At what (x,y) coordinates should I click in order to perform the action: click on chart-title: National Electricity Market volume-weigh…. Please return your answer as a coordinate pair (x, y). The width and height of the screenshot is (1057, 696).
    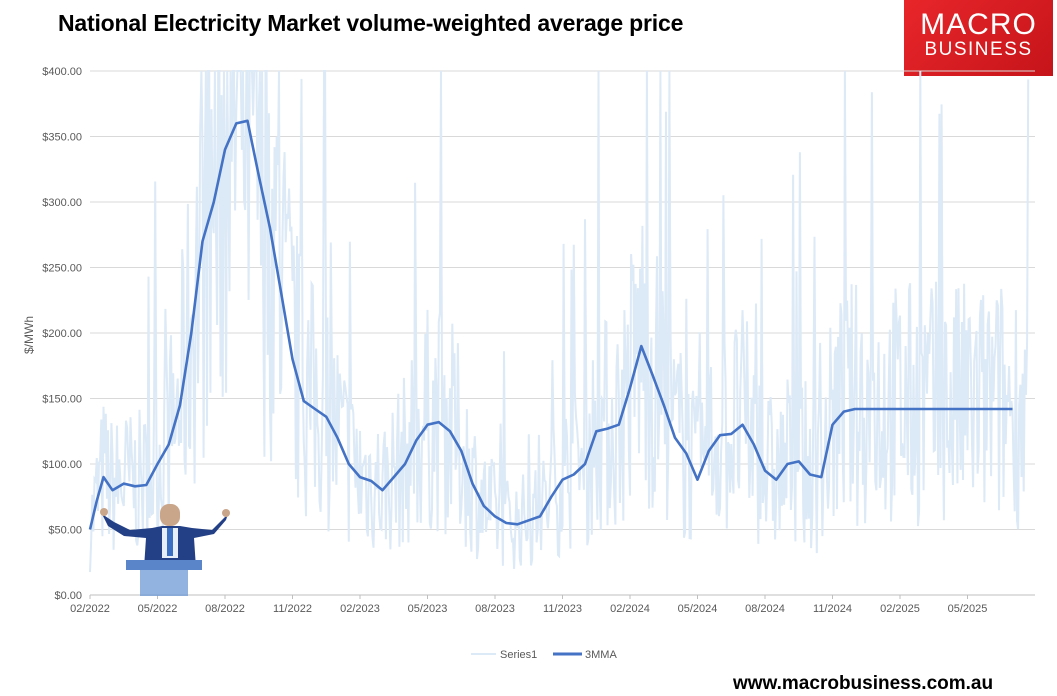
    Looking at the image, I should click on (371, 23).